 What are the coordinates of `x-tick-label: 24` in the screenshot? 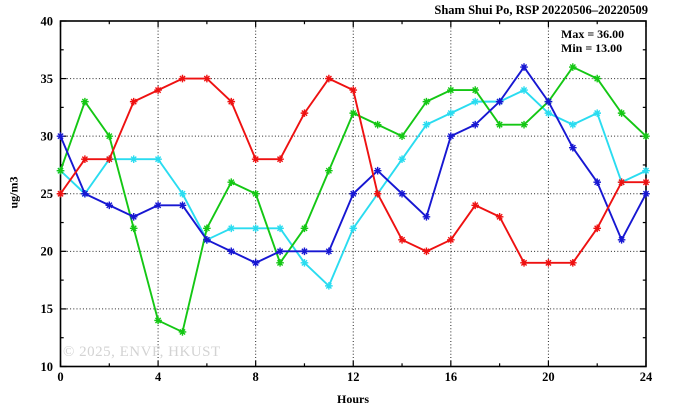 It's located at (646, 377).